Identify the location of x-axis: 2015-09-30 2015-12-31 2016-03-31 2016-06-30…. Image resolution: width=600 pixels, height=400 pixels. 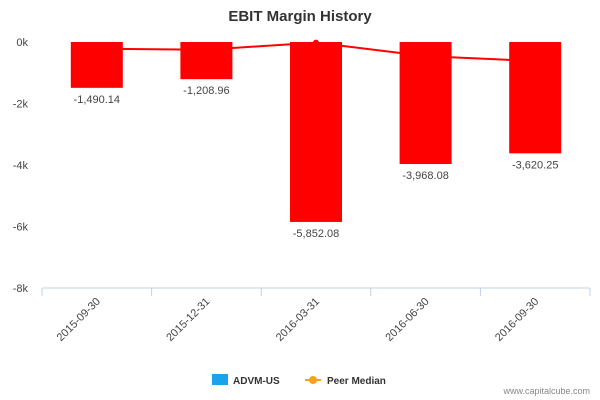
(316, 315).